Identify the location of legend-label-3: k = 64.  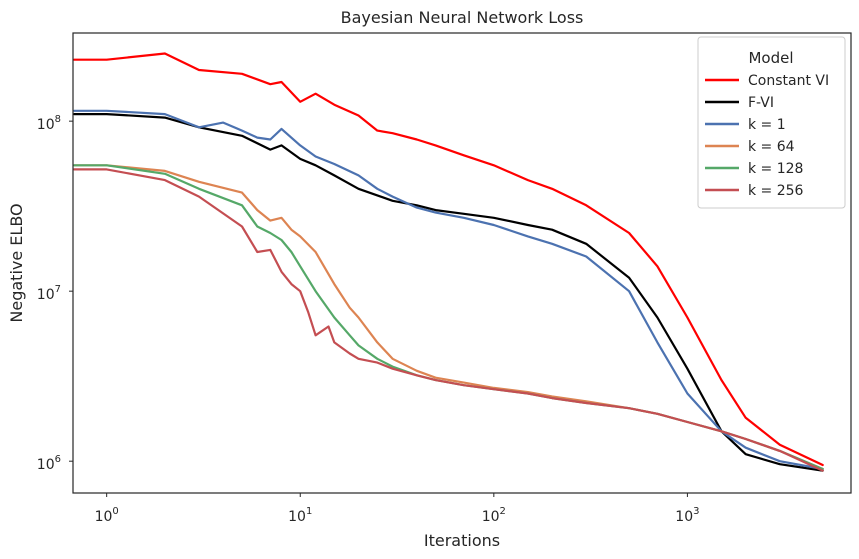
(771, 147).